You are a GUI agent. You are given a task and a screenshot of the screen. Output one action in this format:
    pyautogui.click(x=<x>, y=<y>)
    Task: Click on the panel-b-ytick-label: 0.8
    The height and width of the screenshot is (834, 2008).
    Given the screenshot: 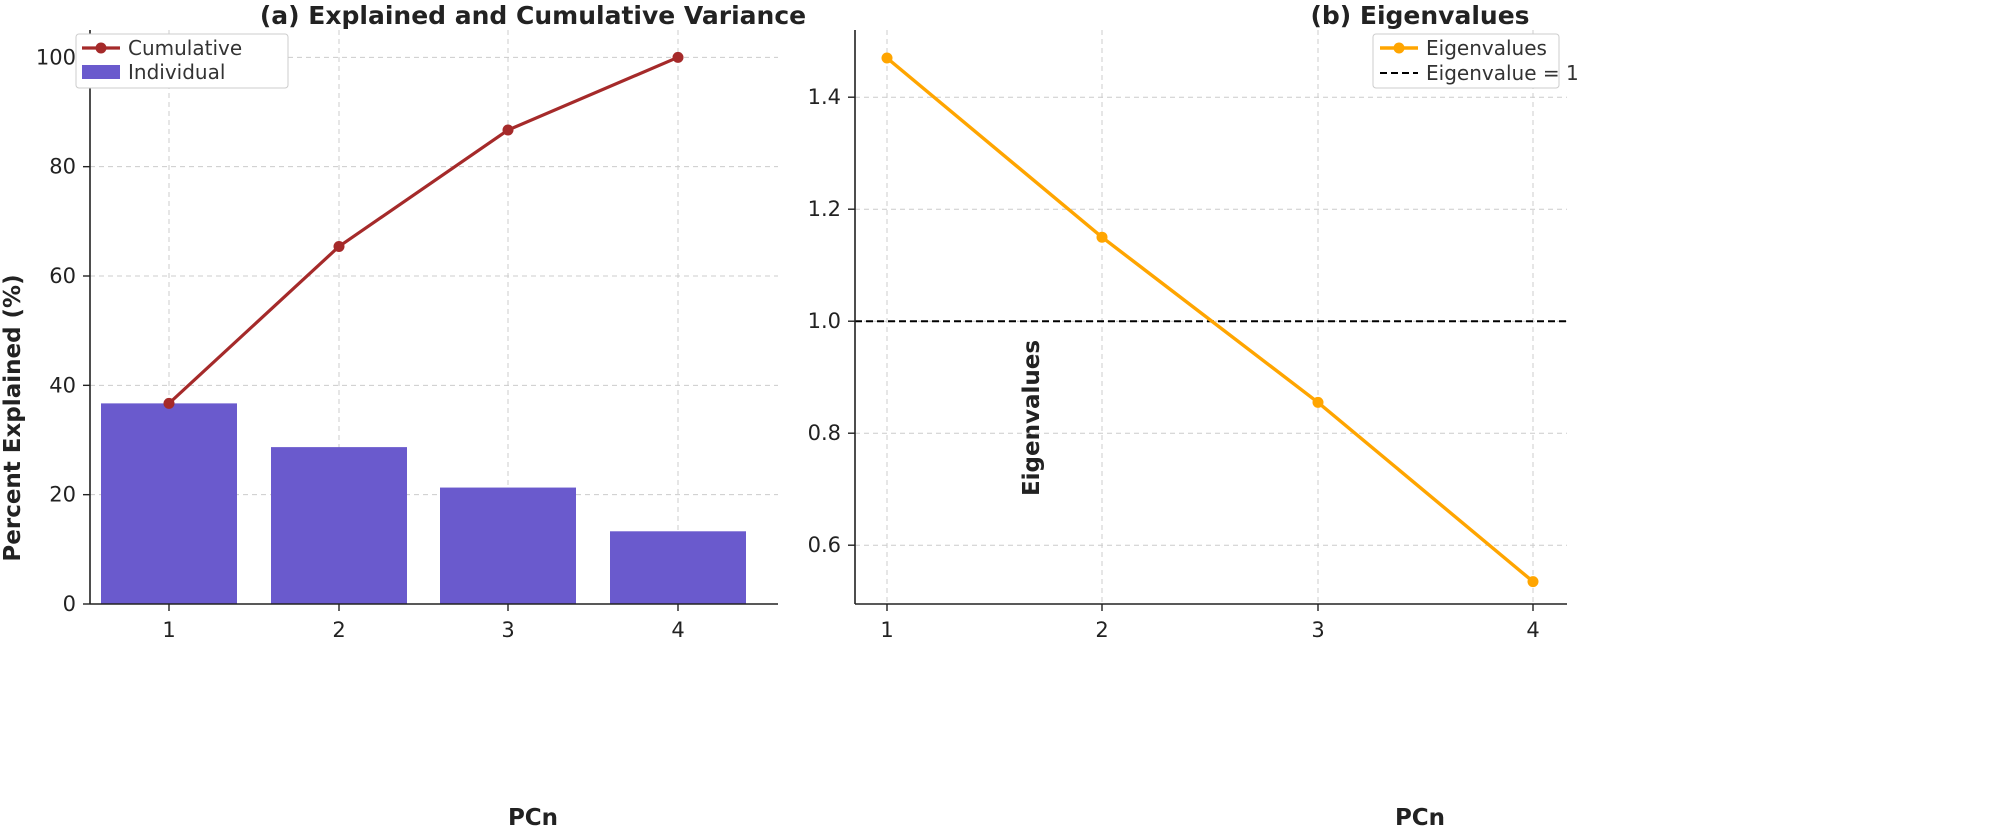 What is the action you would take?
    pyautogui.click(x=824, y=433)
    